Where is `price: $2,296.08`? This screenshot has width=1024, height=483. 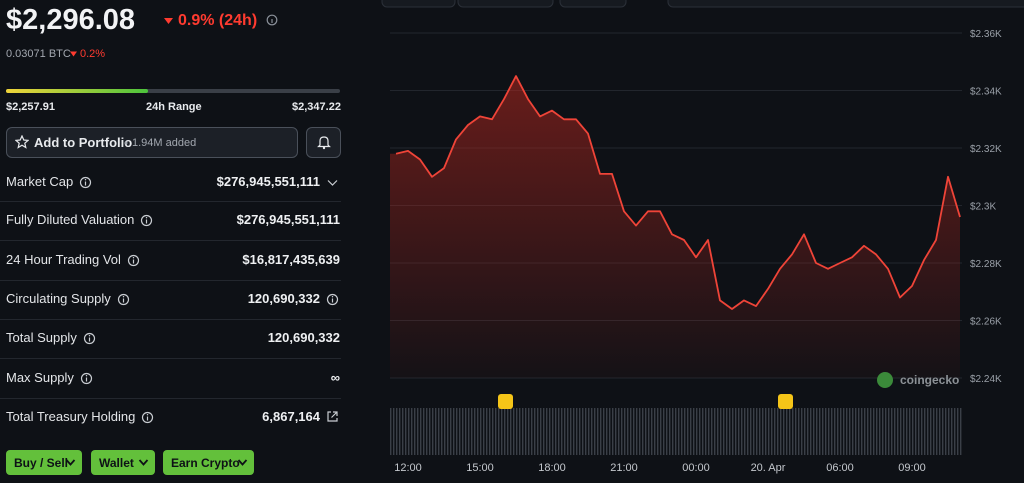 price: $2,296.08 is located at coordinates (71, 20).